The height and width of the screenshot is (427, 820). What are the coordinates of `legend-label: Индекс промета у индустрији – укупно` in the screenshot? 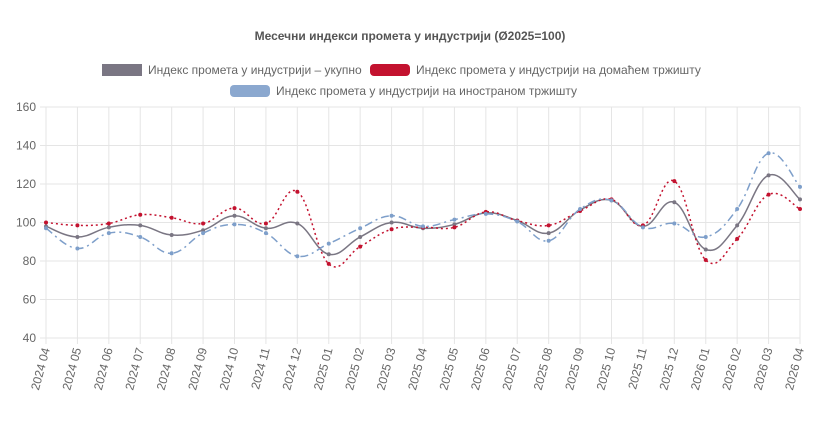 It's located at (255, 70).